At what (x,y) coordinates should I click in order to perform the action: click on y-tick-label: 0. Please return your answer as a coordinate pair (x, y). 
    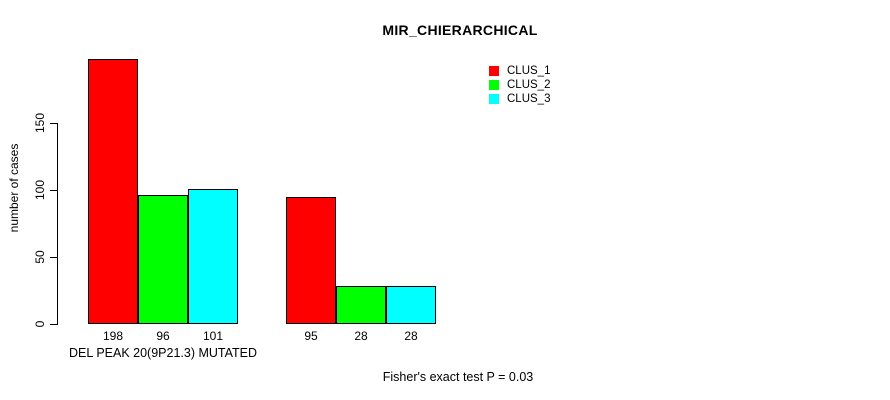
    Looking at the image, I should click on (40, 324).